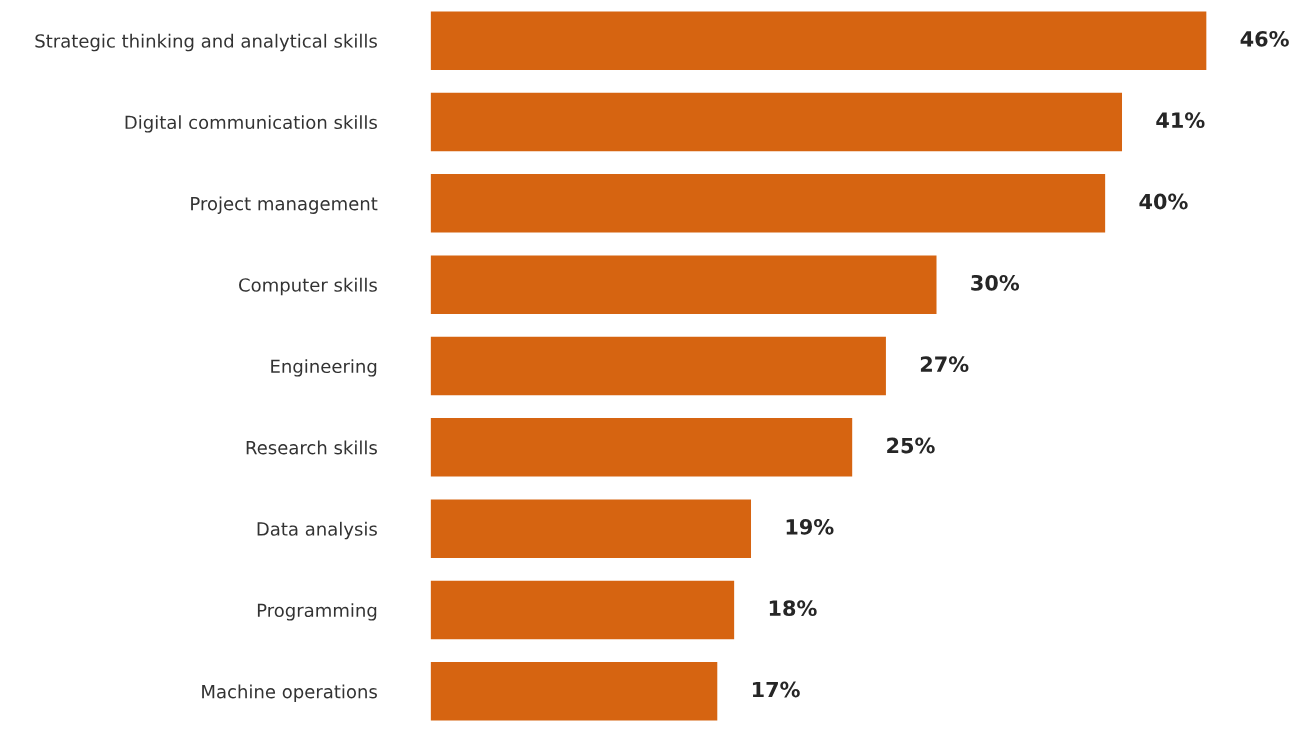 Image resolution: width=1297 pixels, height=732 pixels. I want to click on data-label: 46%, so click(1264, 38).